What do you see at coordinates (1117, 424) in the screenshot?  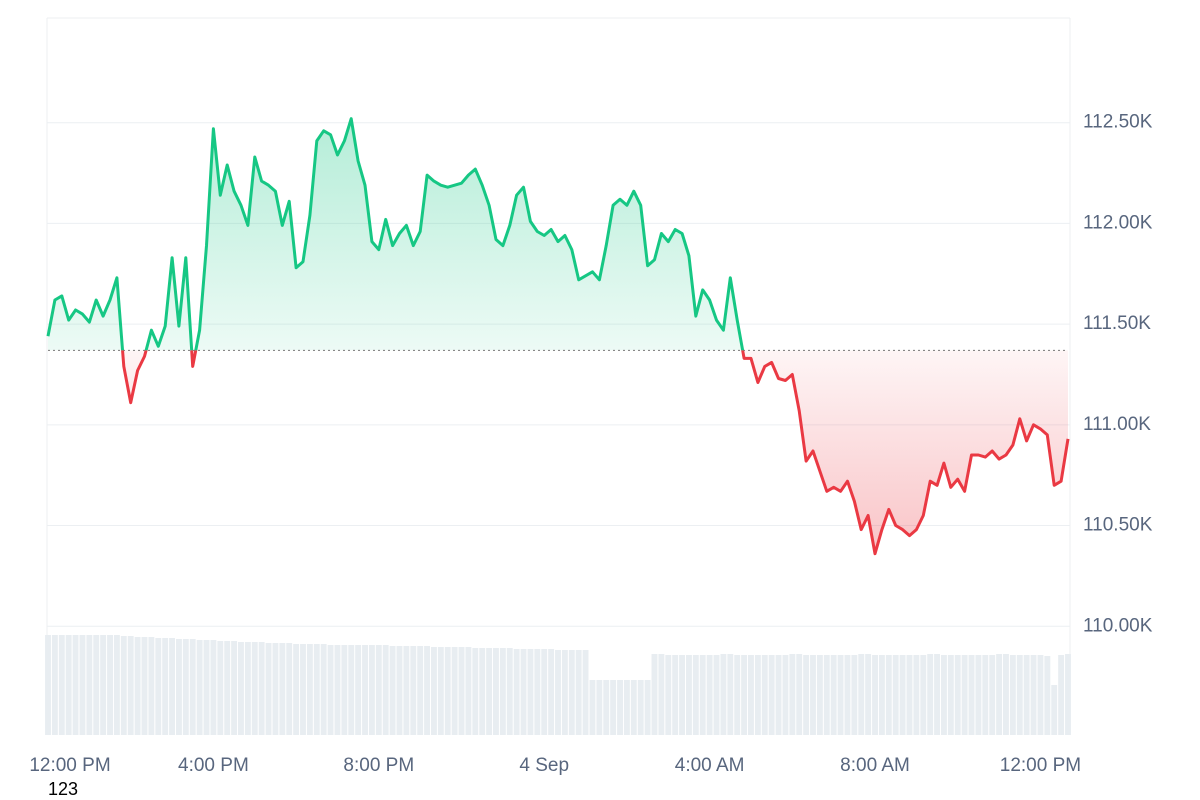 I see `y-tick-label: 111.00K` at bounding box center [1117, 424].